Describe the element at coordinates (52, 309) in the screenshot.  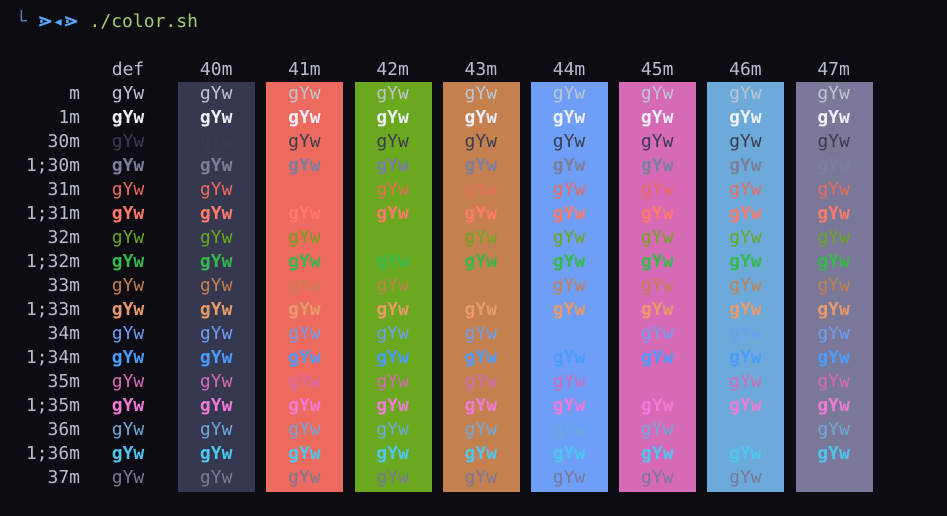
I see `row-label: 1;33m` at that location.